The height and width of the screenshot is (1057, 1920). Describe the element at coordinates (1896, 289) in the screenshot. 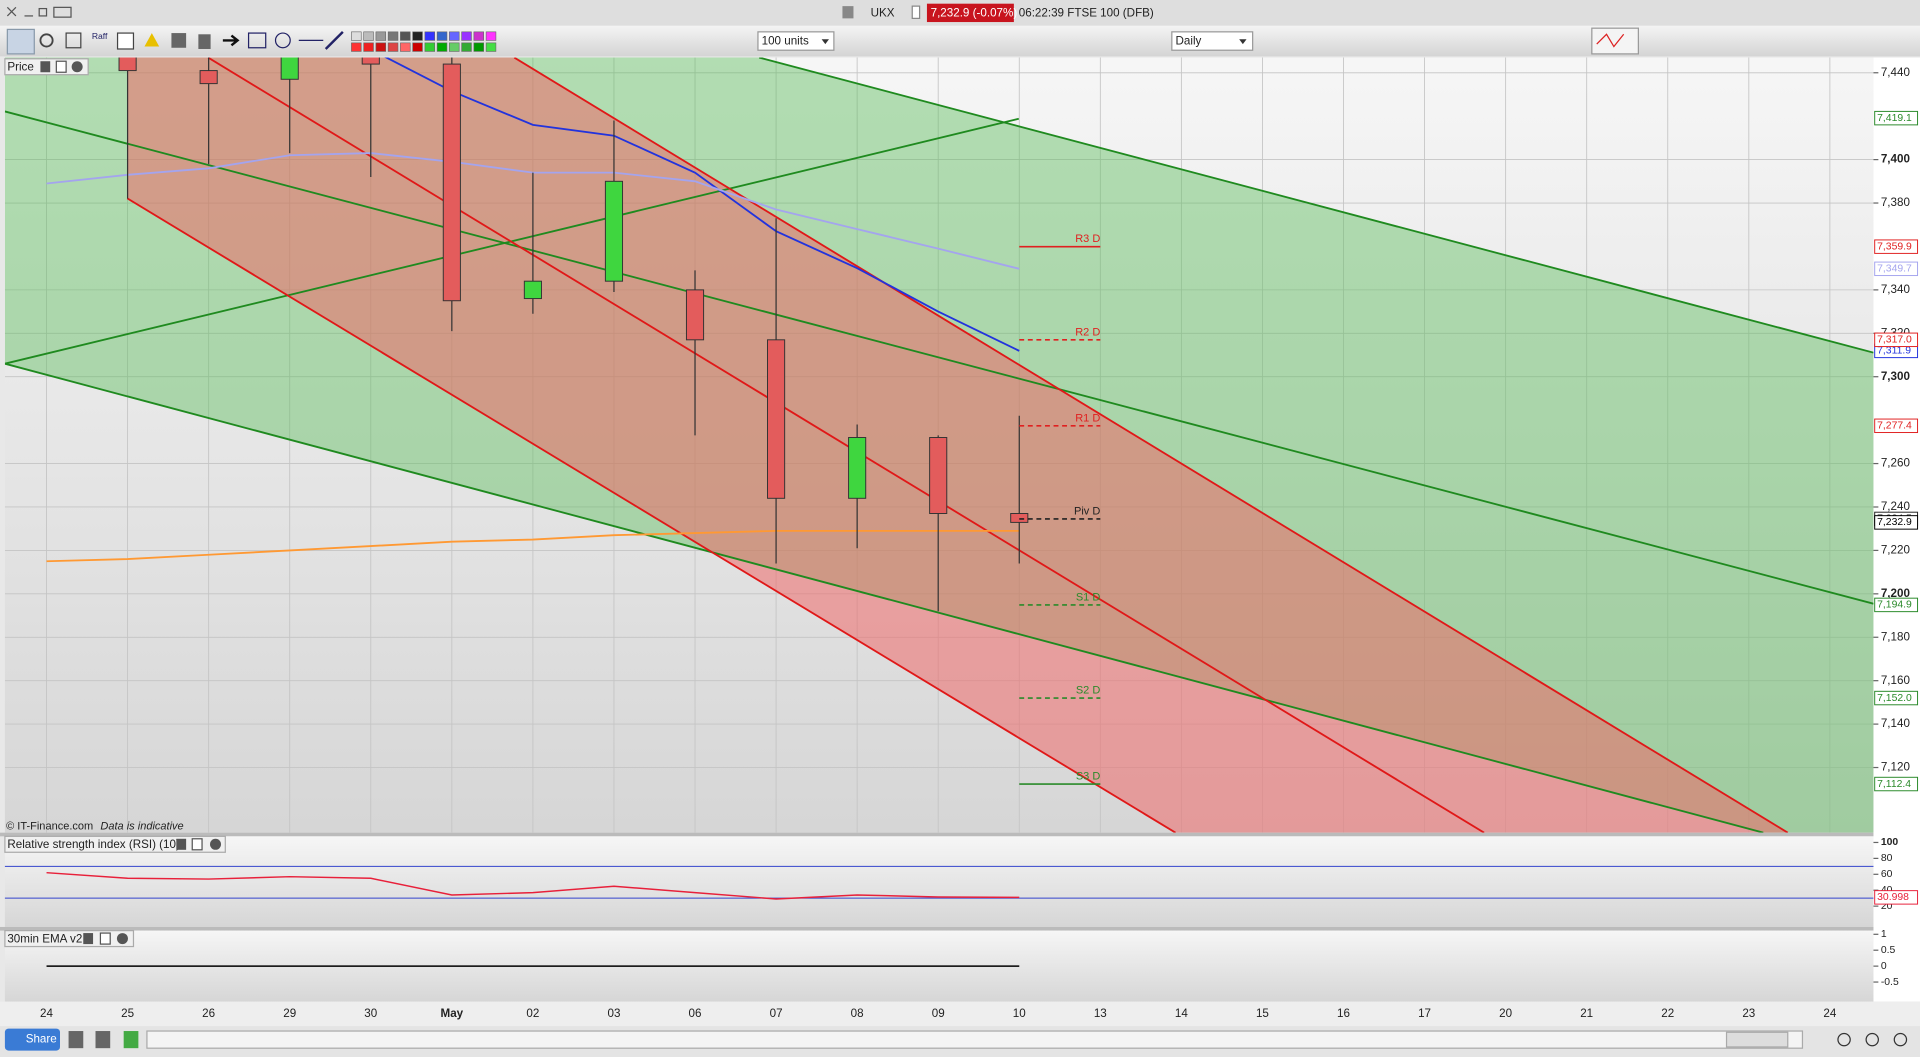

I see `y-tick-label: 7,340` at that location.